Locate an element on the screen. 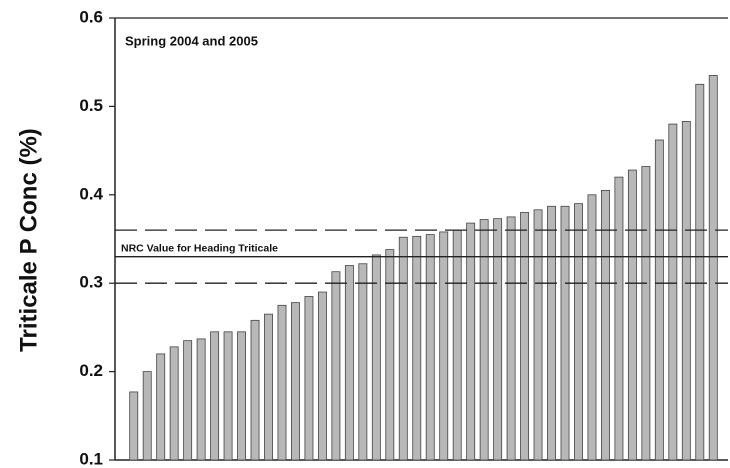  y-tick-label: 0.6 is located at coordinates (91, 16).